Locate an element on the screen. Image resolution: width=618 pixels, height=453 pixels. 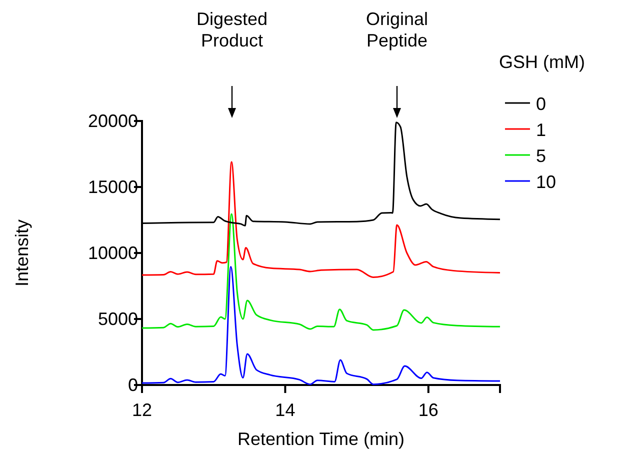
legend-label: 10 is located at coordinates (546, 182).